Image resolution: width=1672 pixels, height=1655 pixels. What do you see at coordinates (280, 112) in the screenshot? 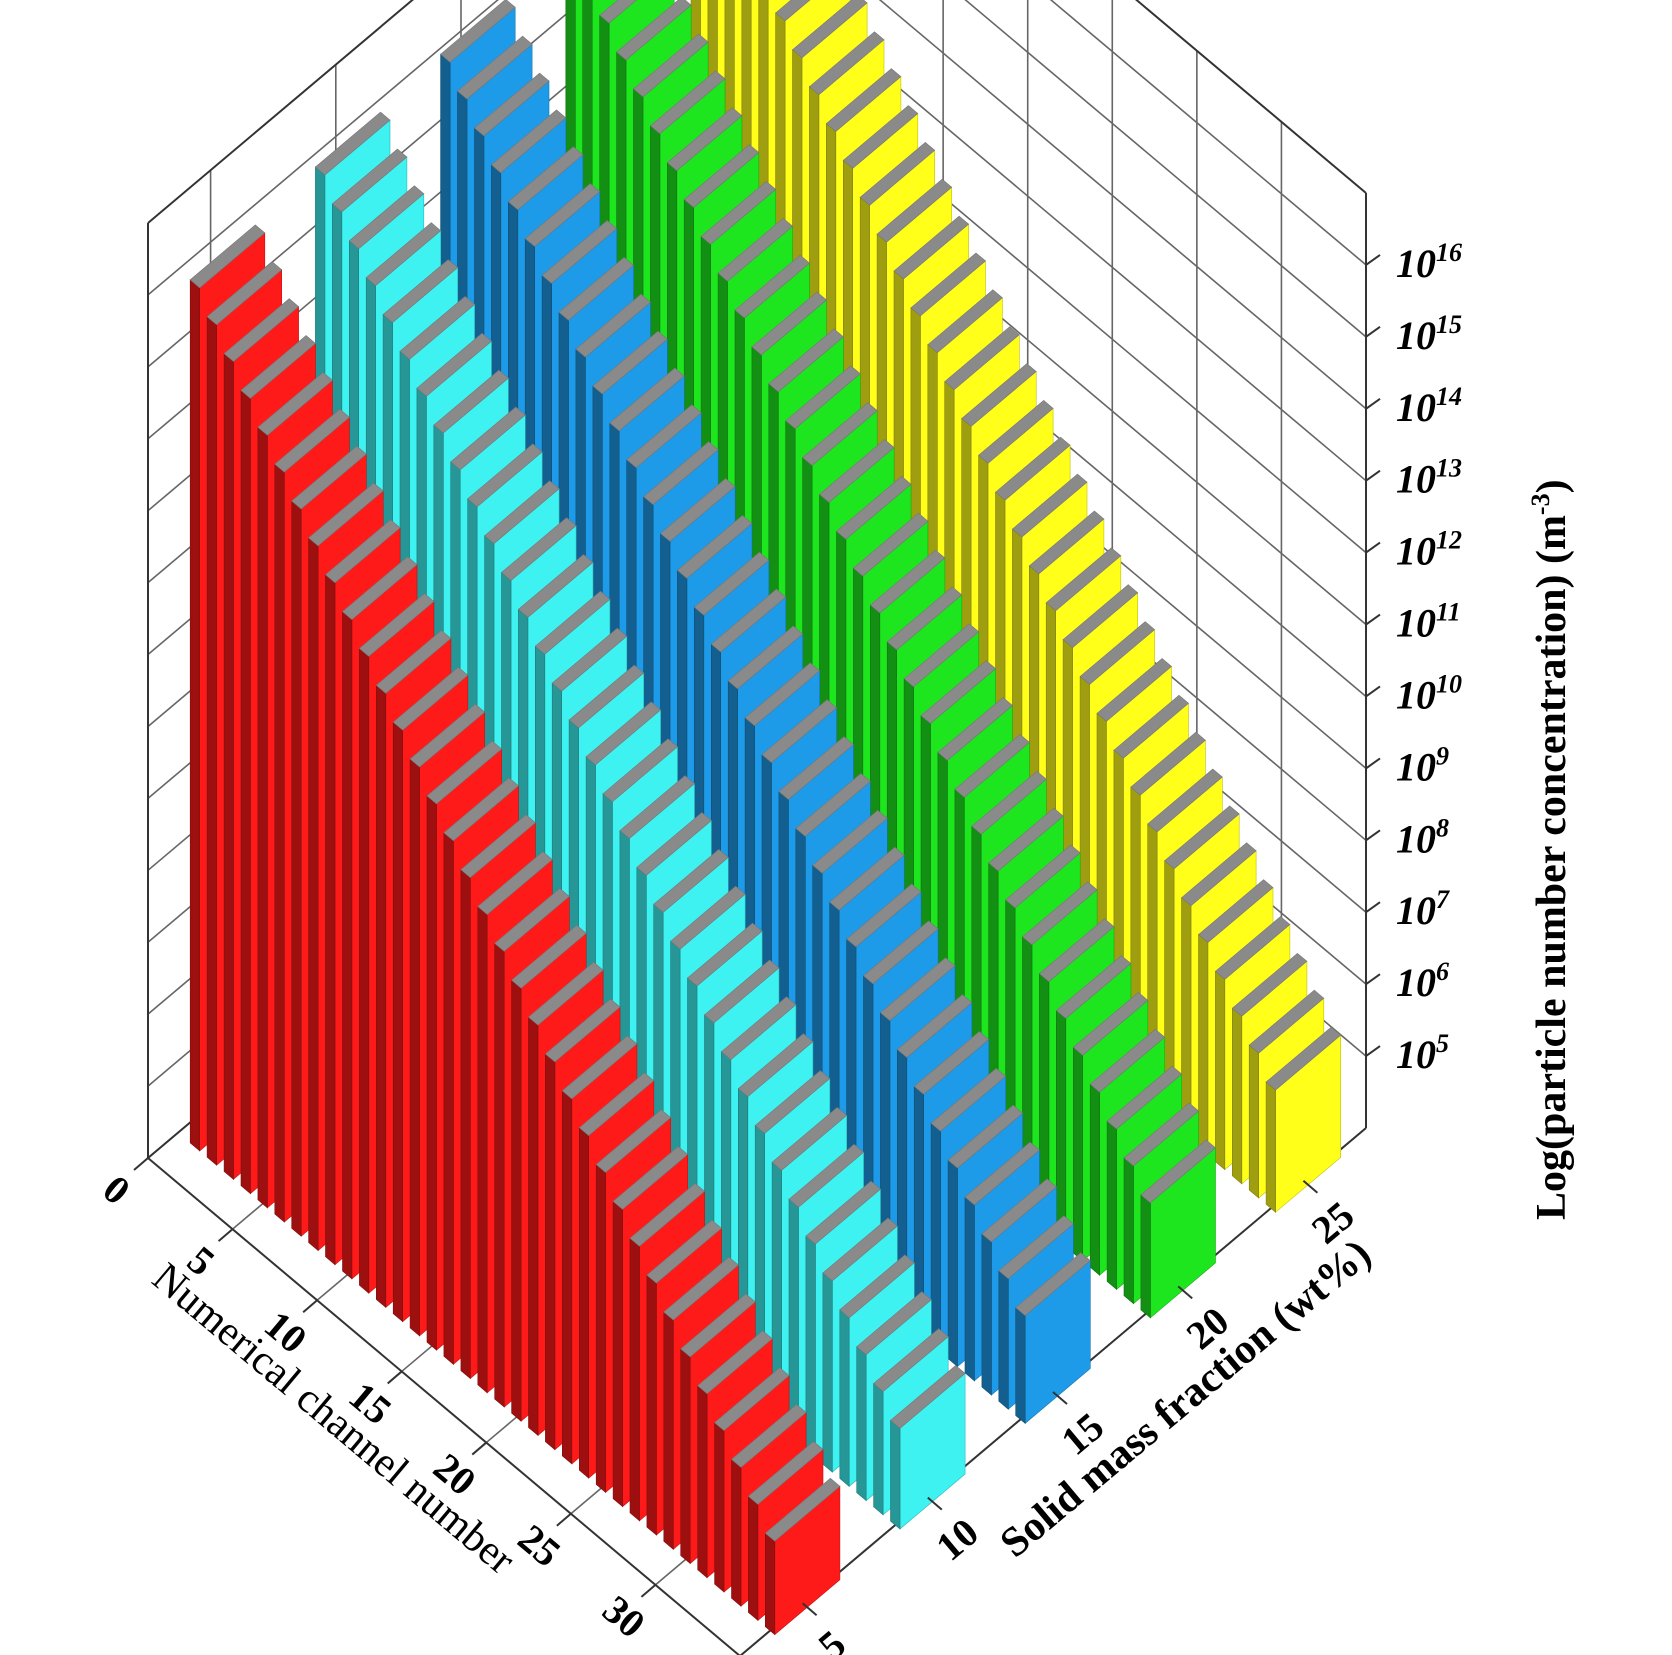
I see `axis-edge` at bounding box center [280, 112].